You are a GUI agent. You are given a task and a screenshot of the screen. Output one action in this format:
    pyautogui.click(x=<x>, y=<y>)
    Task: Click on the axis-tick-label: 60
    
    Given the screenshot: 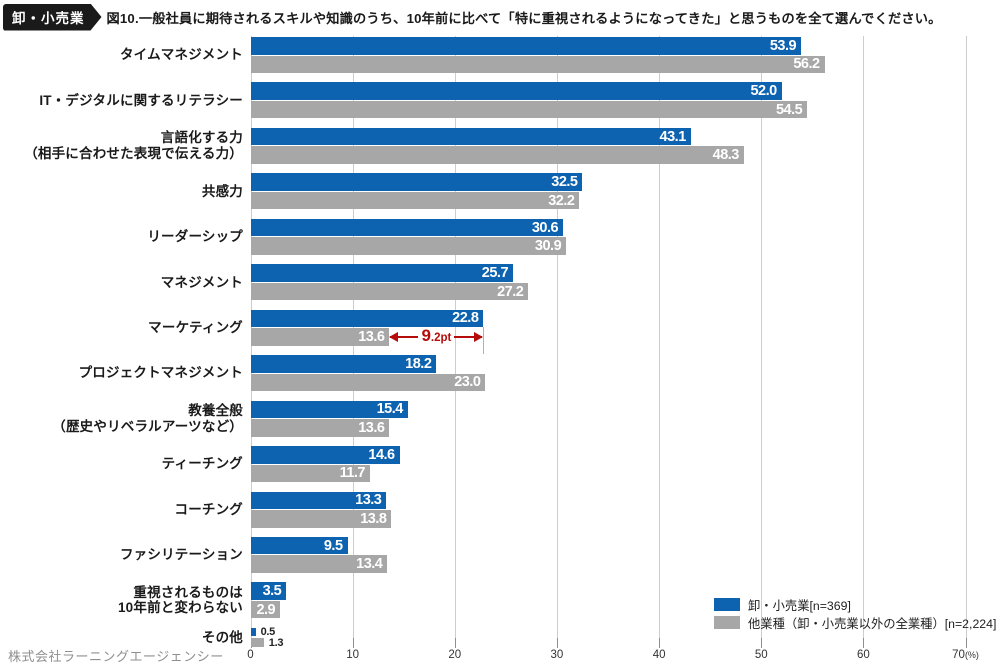 What is the action you would take?
    pyautogui.click(x=863, y=655)
    